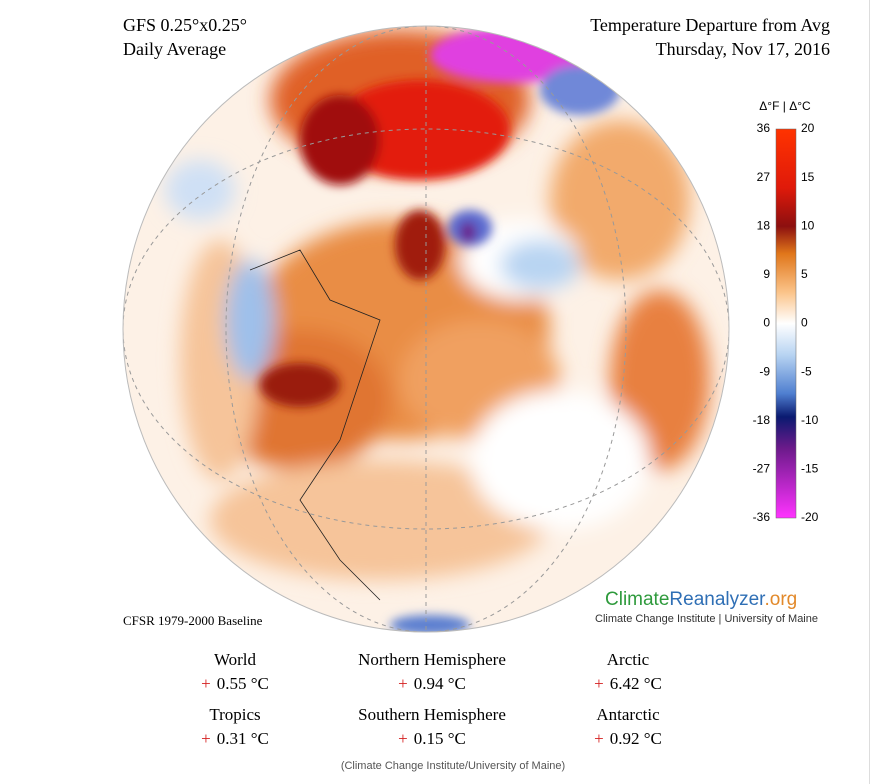  I want to click on region-label: Tropics, so click(234, 714).